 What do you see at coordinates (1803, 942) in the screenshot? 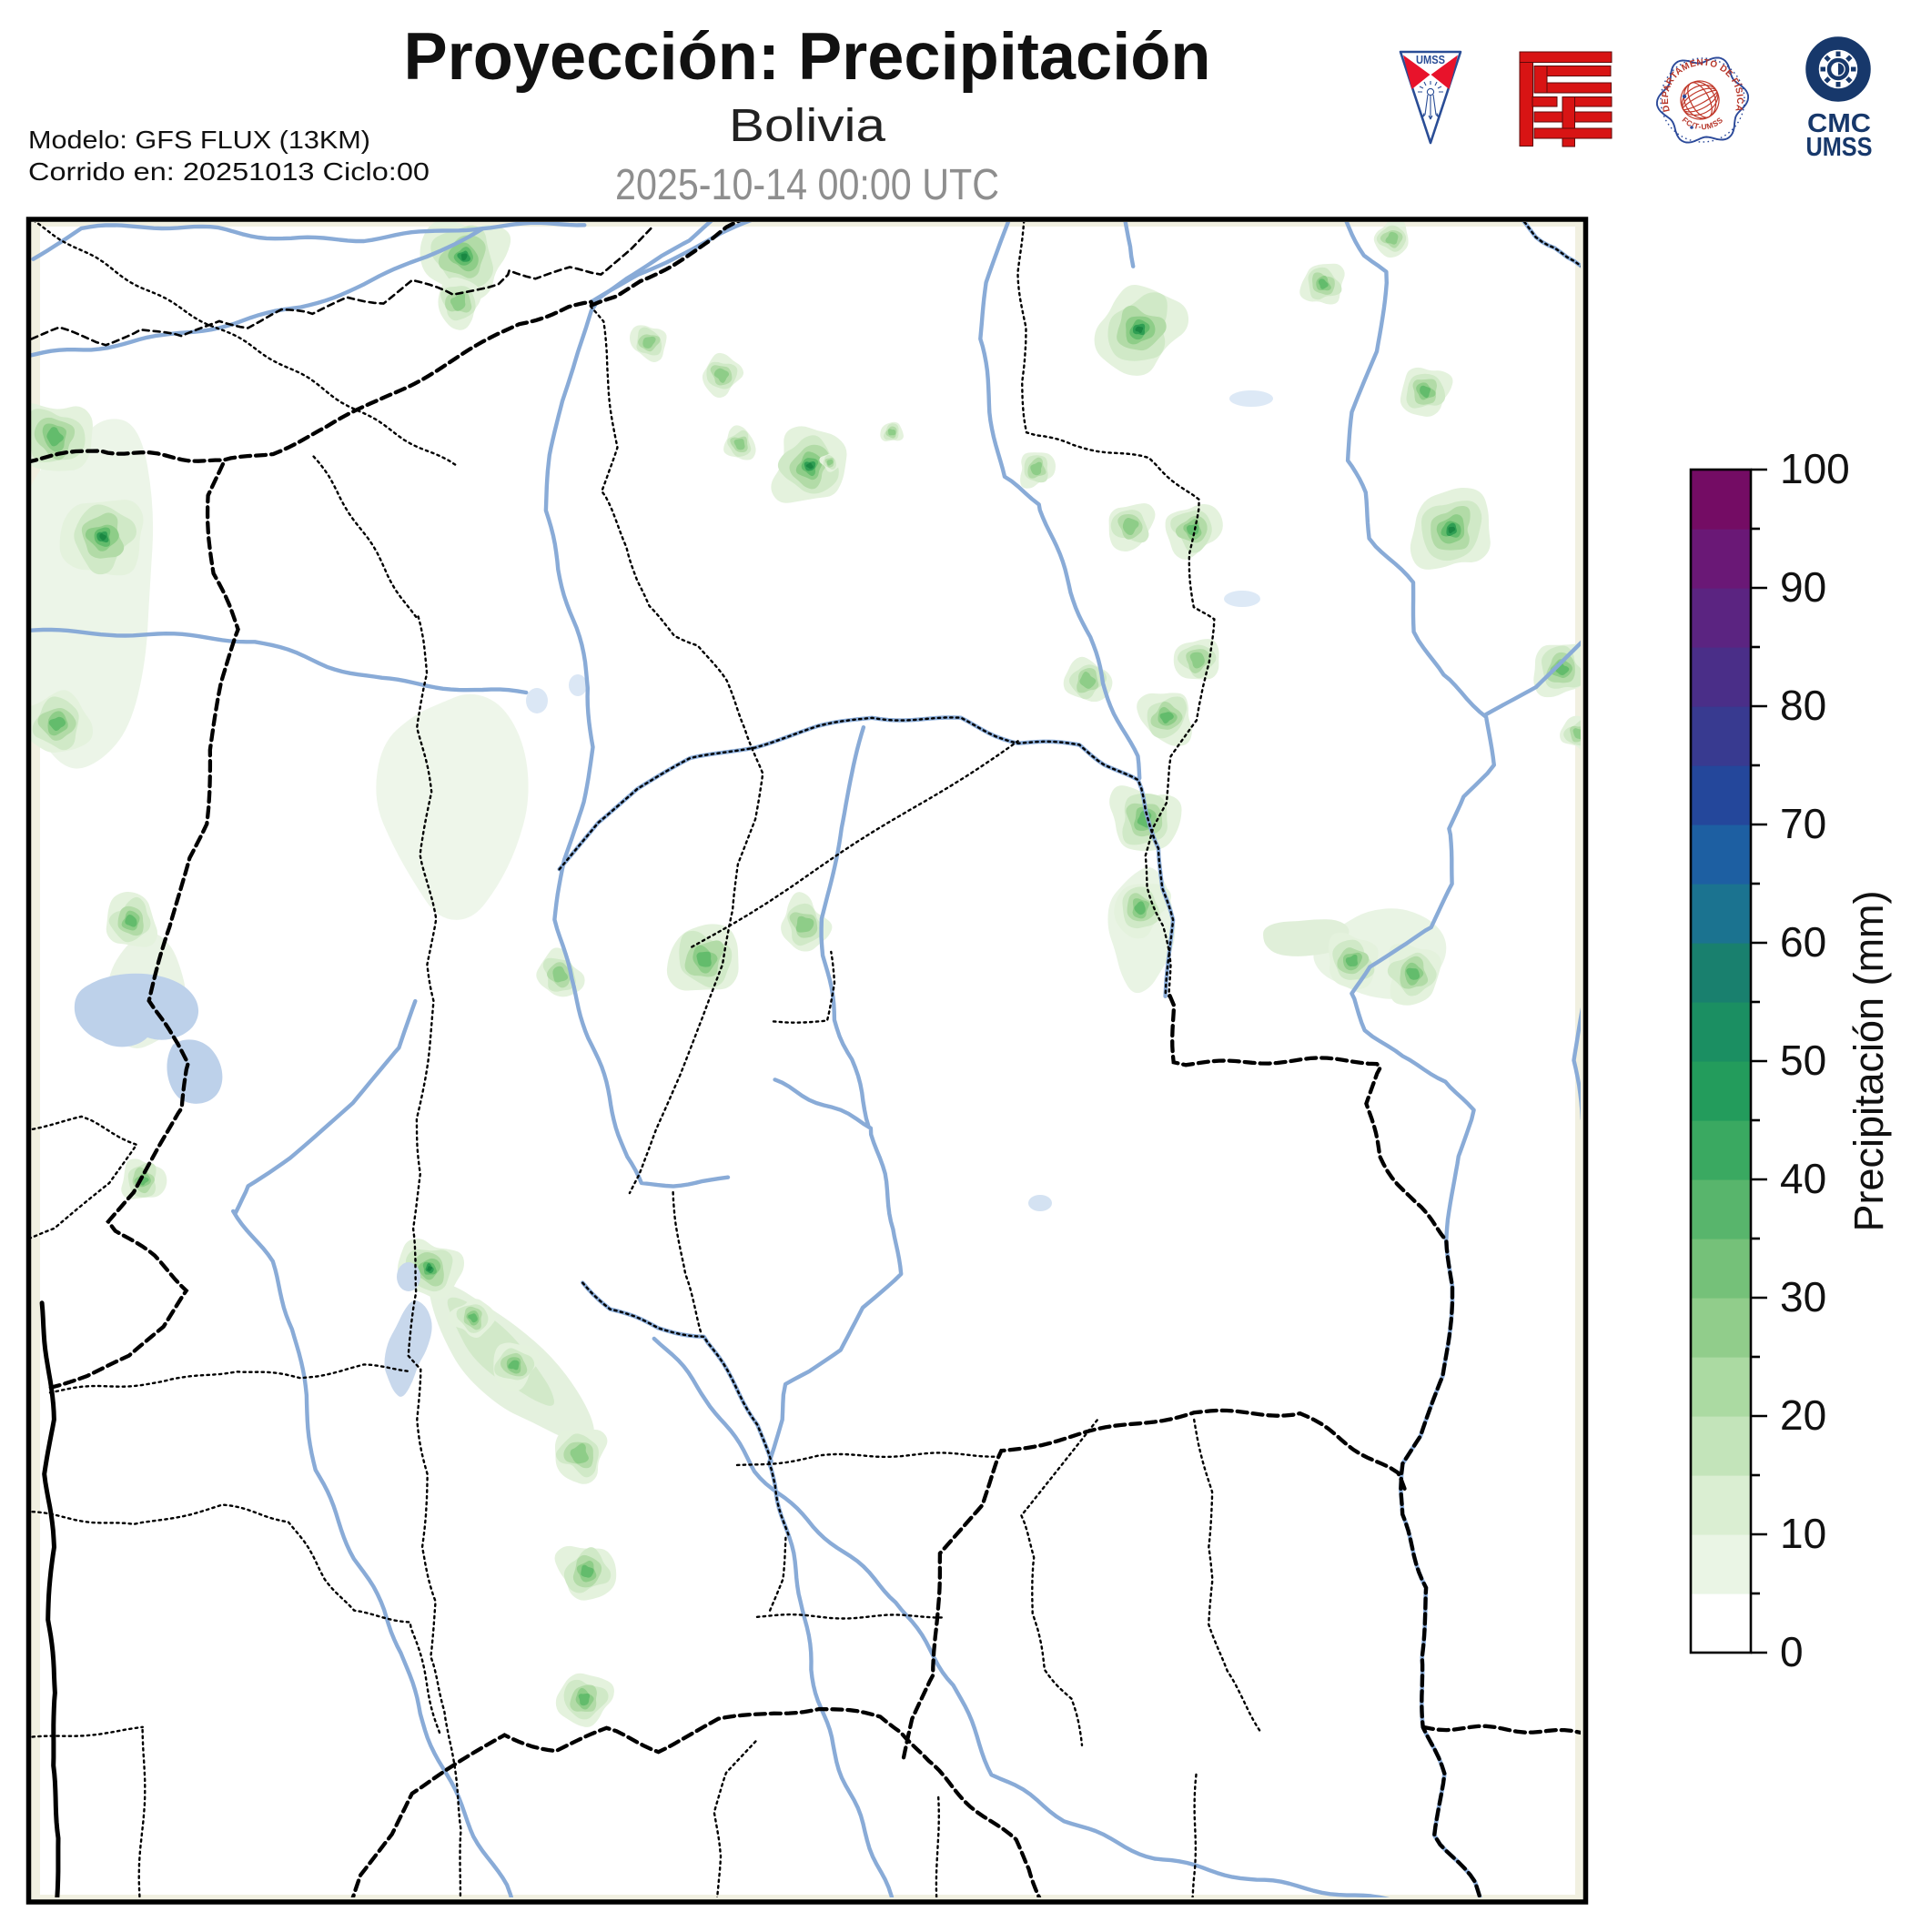
I see `svg-text: 60` at bounding box center [1803, 942].